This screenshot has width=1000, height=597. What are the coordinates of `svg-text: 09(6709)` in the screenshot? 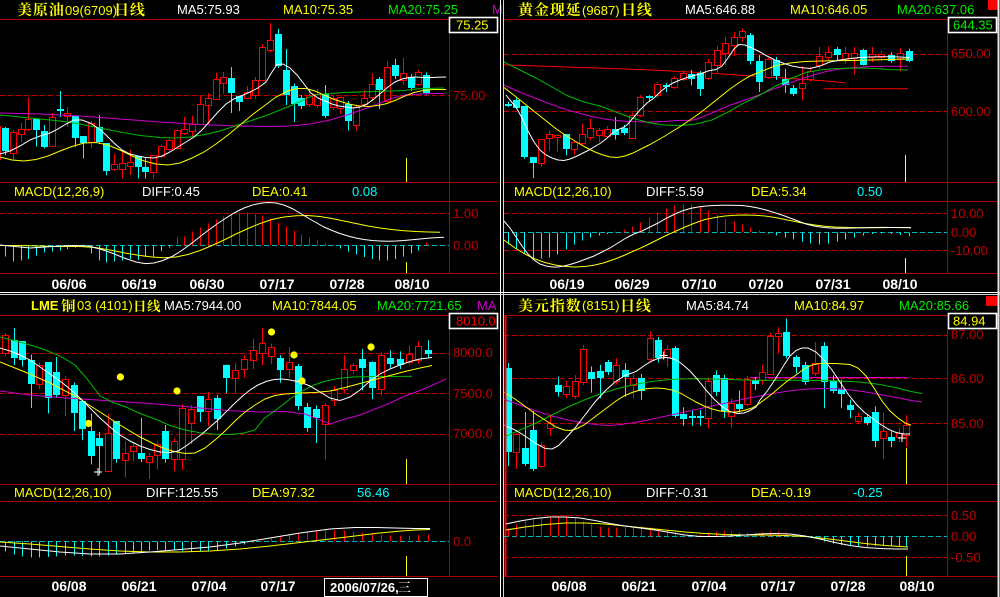 It's located at (91, 10).